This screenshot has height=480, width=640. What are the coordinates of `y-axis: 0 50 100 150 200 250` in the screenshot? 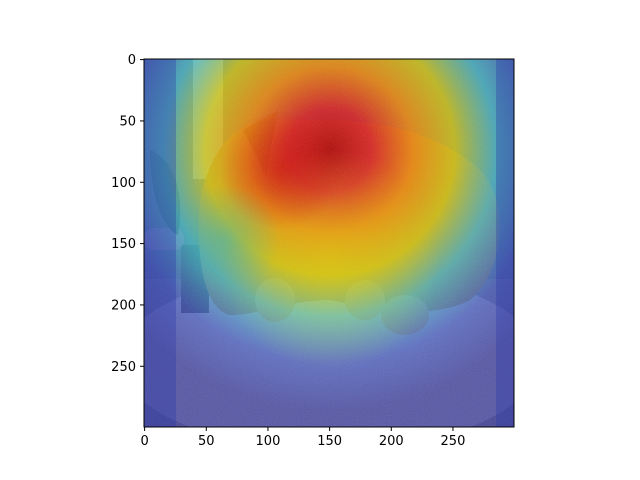 It's located at (127, 214).